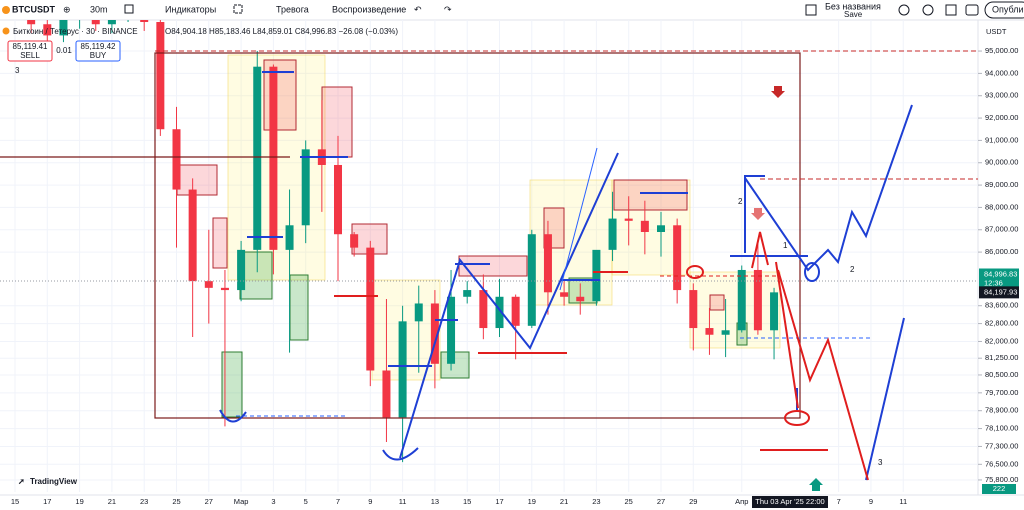 The image size is (1024, 510). I want to click on undo: ↶, so click(418, 9).